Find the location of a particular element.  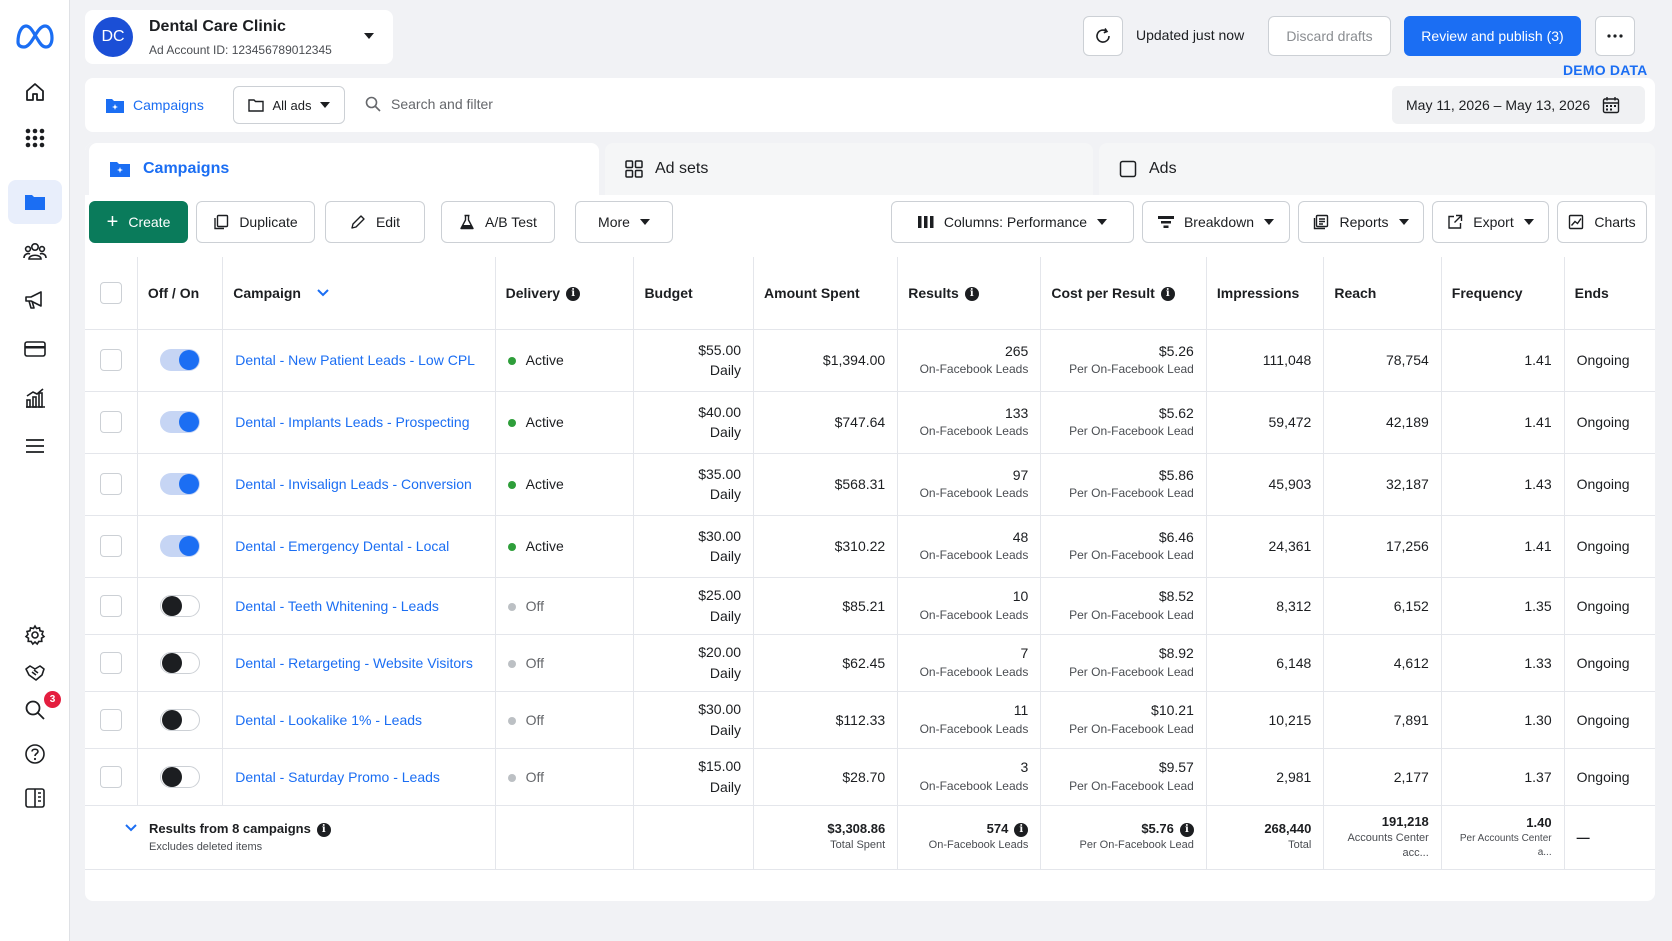

campaign-name-cell: Dental - Teeth Whitening - Leads is located at coordinates (359, 606).